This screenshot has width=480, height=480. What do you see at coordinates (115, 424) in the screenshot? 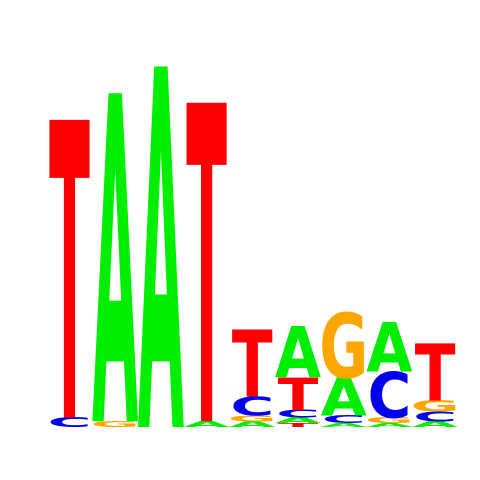
I see `logo-letter-G-pos2: G` at bounding box center [115, 424].